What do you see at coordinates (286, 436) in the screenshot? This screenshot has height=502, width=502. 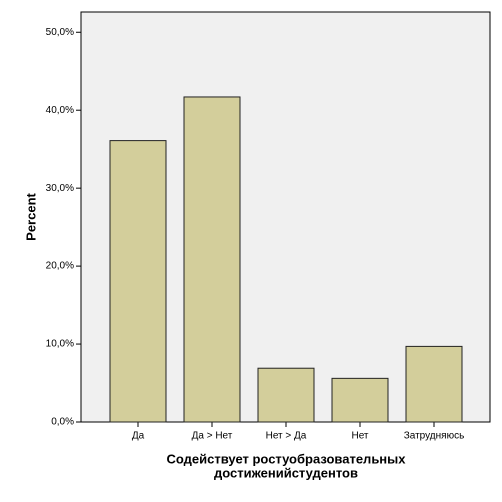 I see `x-tick-label: Нет > Да` at bounding box center [286, 436].